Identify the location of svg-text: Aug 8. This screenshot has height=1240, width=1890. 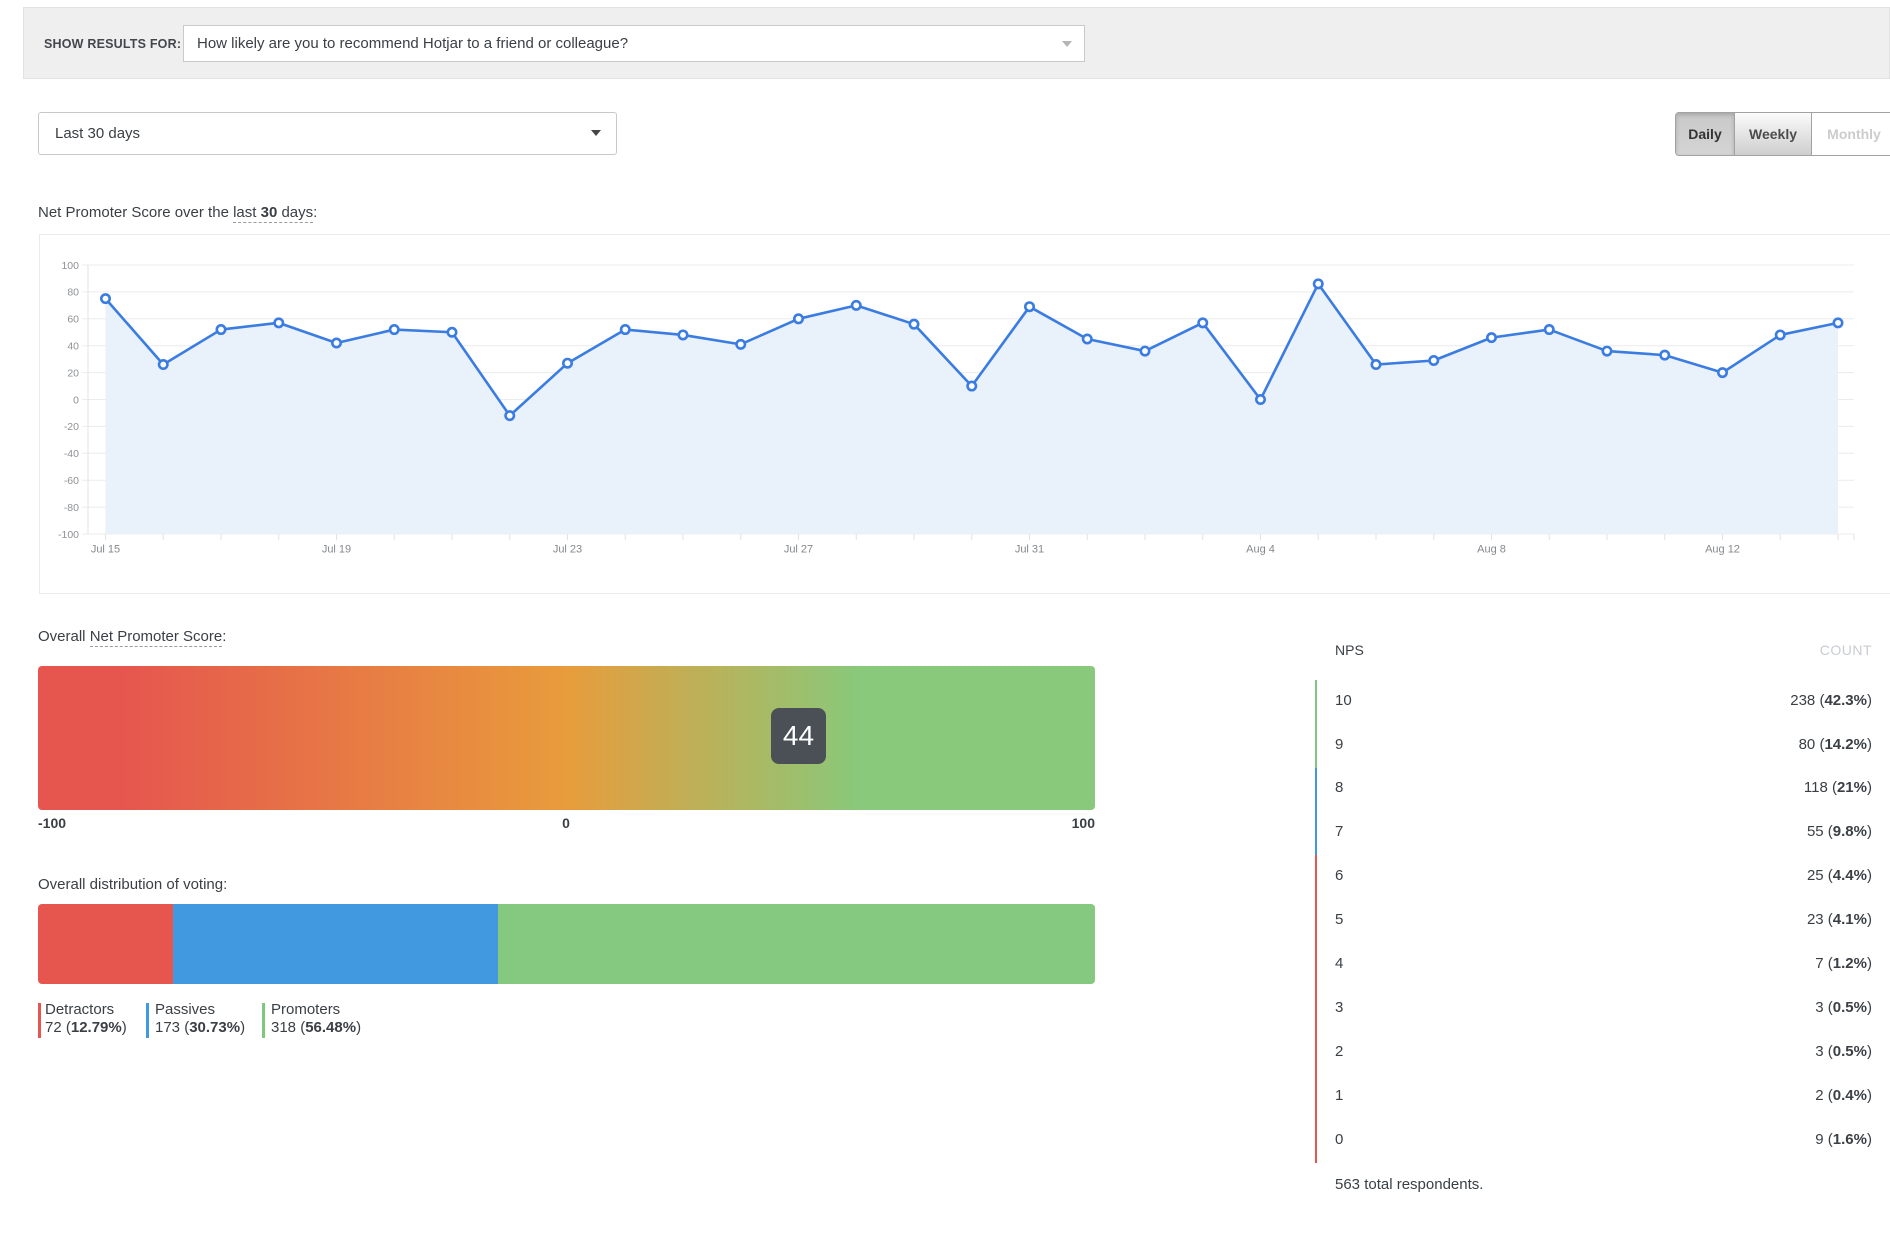
(1491, 550).